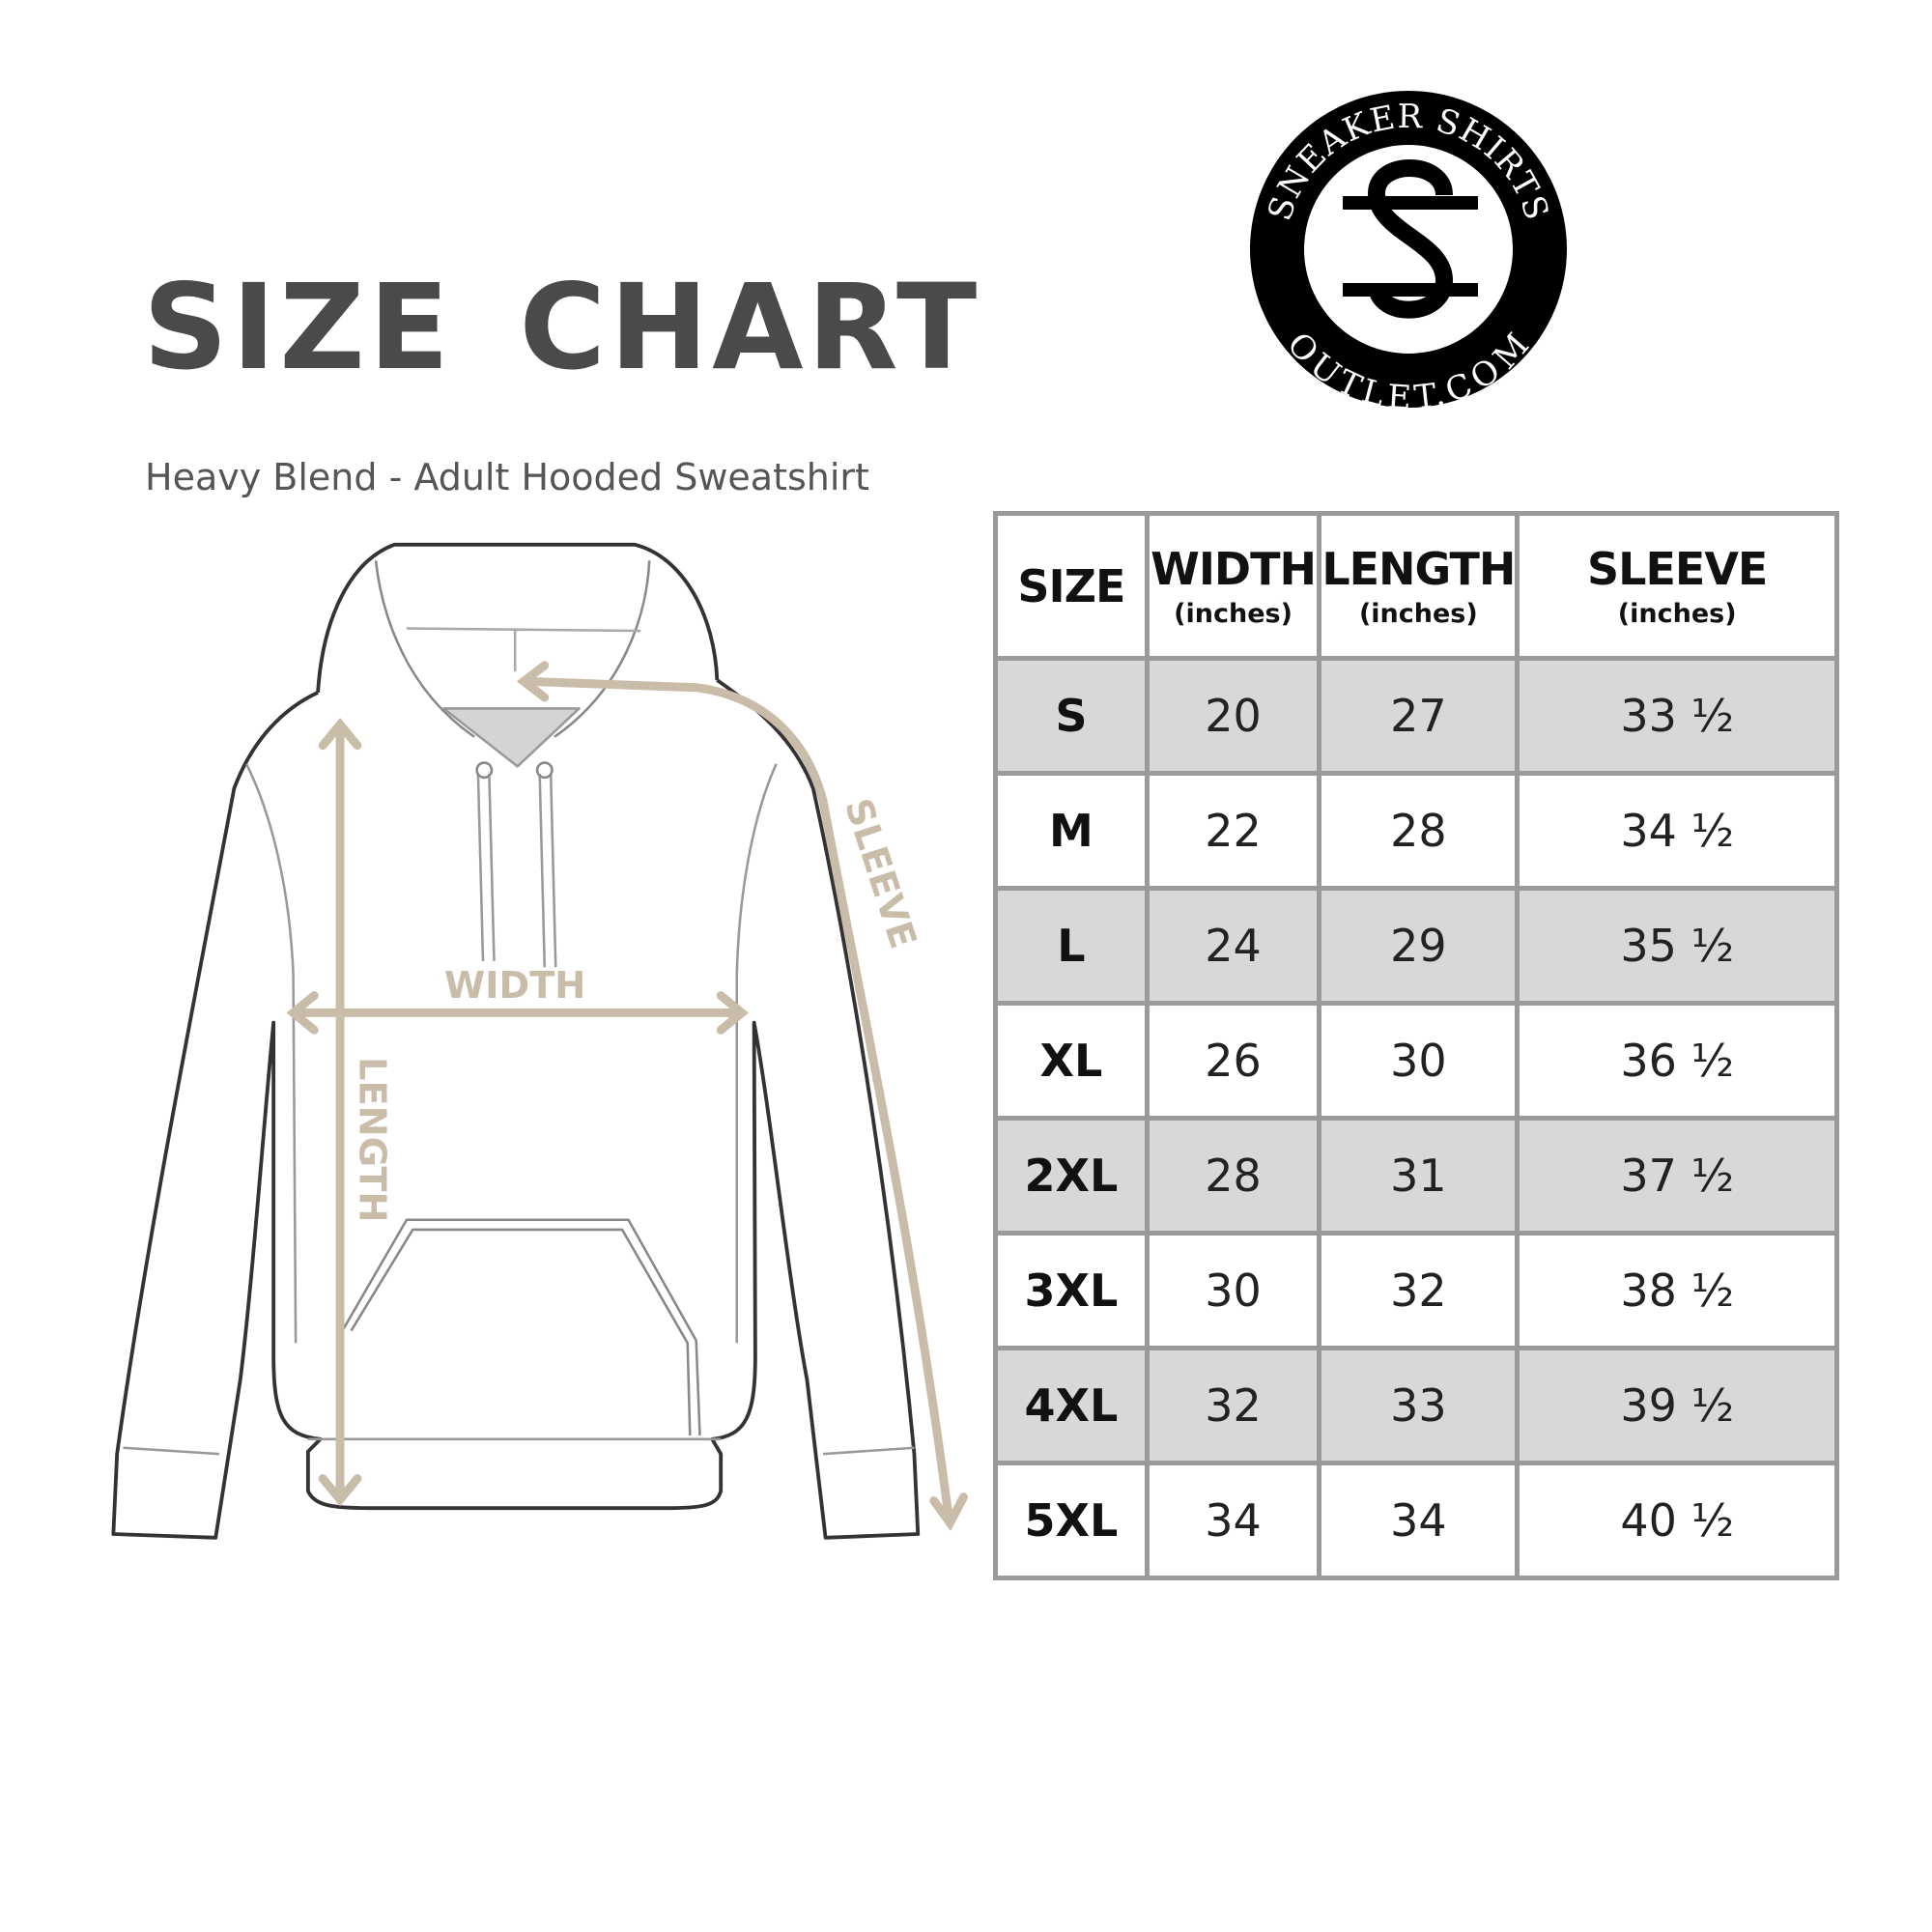 Image resolution: width=1932 pixels, height=1932 pixels. I want to click on sleeve-cell: 36 ½, so click(1677, 1061).